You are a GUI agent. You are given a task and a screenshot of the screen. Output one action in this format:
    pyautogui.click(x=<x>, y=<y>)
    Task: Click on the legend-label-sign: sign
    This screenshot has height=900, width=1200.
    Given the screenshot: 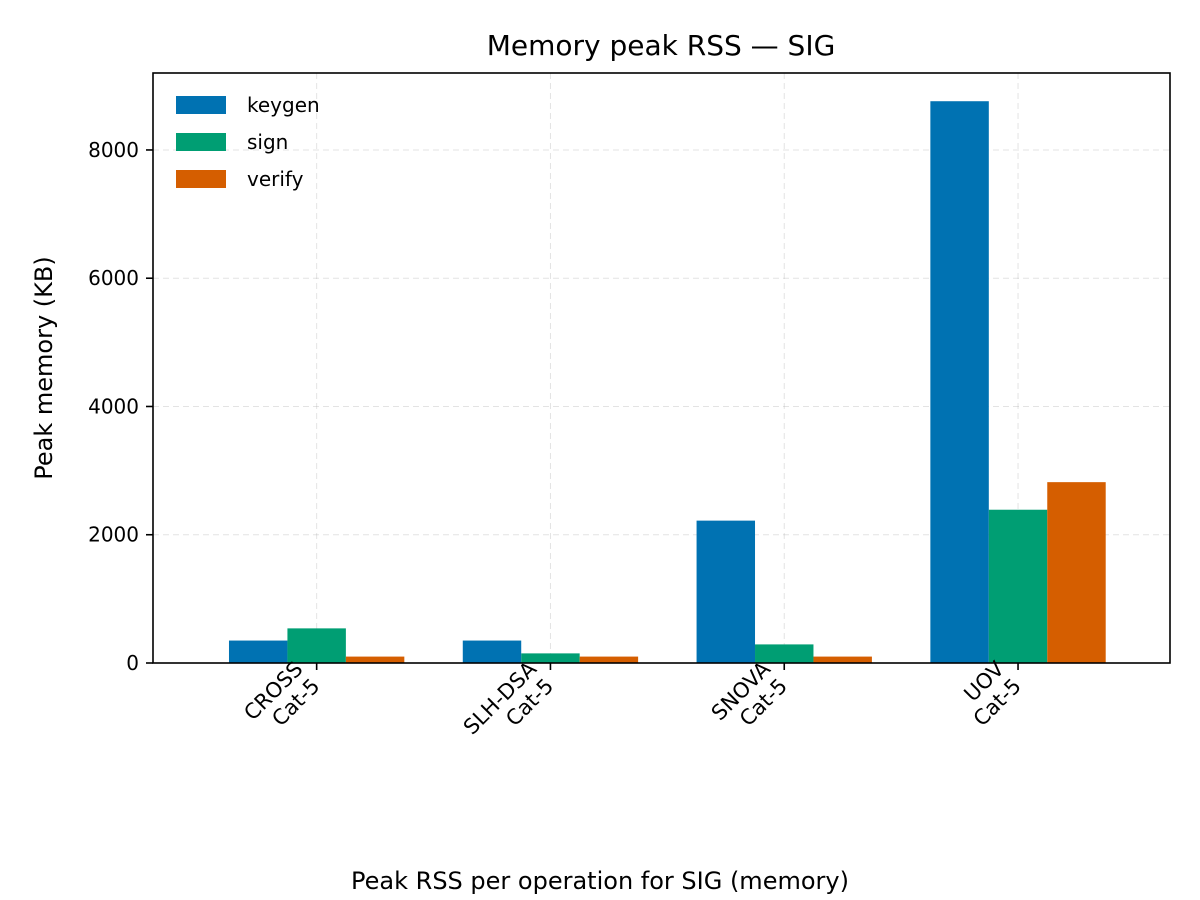 What is the action you would take?
    pyautogui.click(x=267, y=142)
    